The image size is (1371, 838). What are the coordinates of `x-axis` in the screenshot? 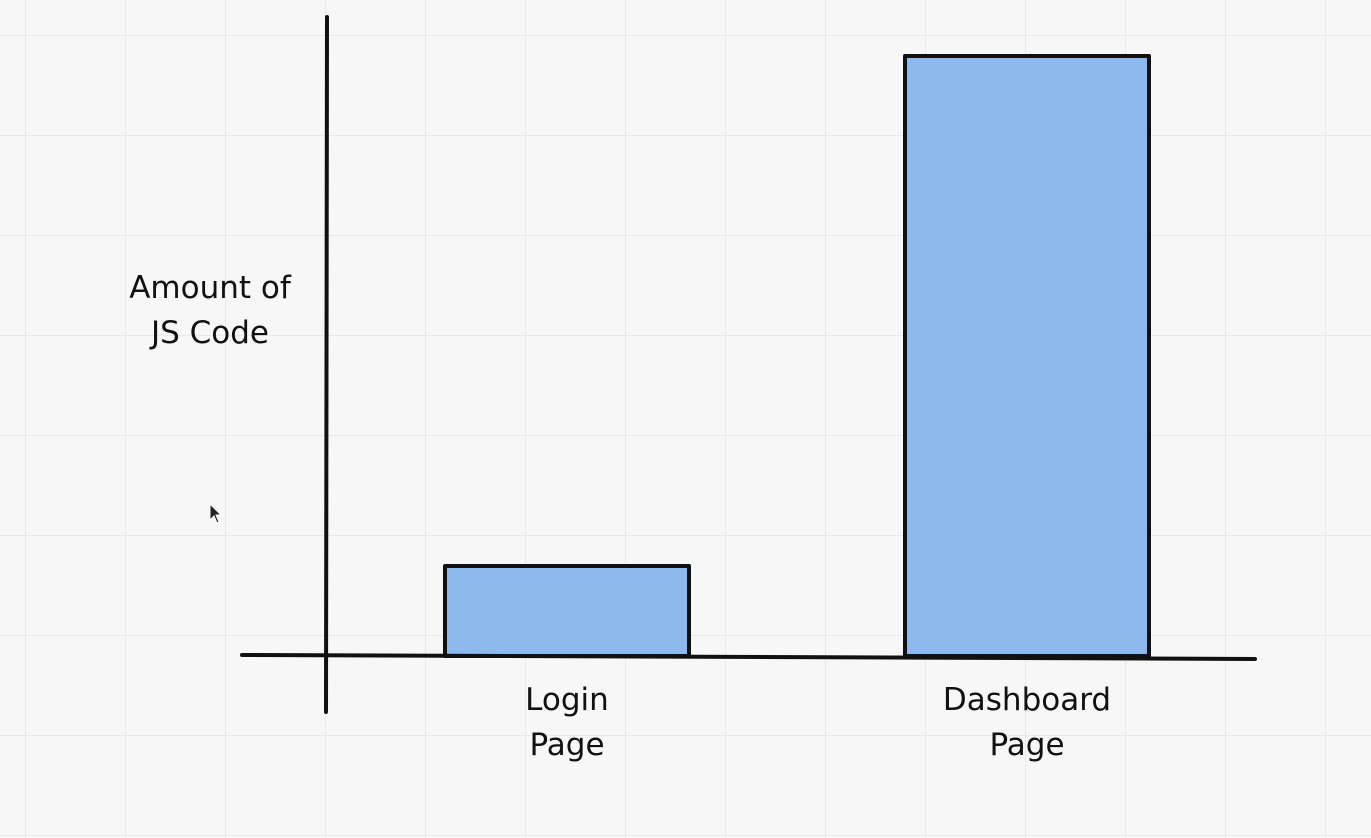 It's located at (748, 657).